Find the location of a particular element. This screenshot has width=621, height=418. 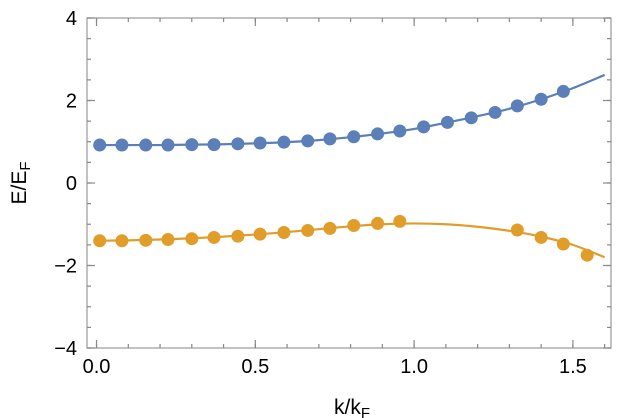

x-tick-label: 1.0 is located at coordinates (414, 367).